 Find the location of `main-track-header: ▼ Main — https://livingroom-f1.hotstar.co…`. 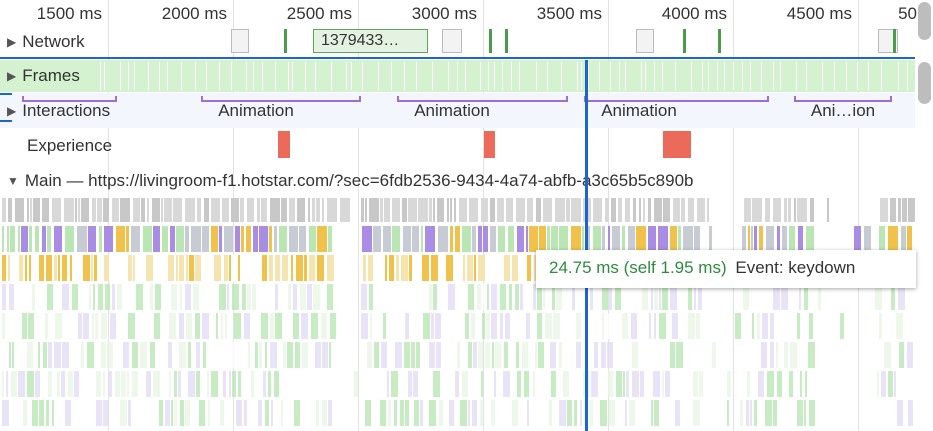

main-track-header: ▼ Main — https://livingroom-f1.hotstar.co… is located at coordinates (350, 181).